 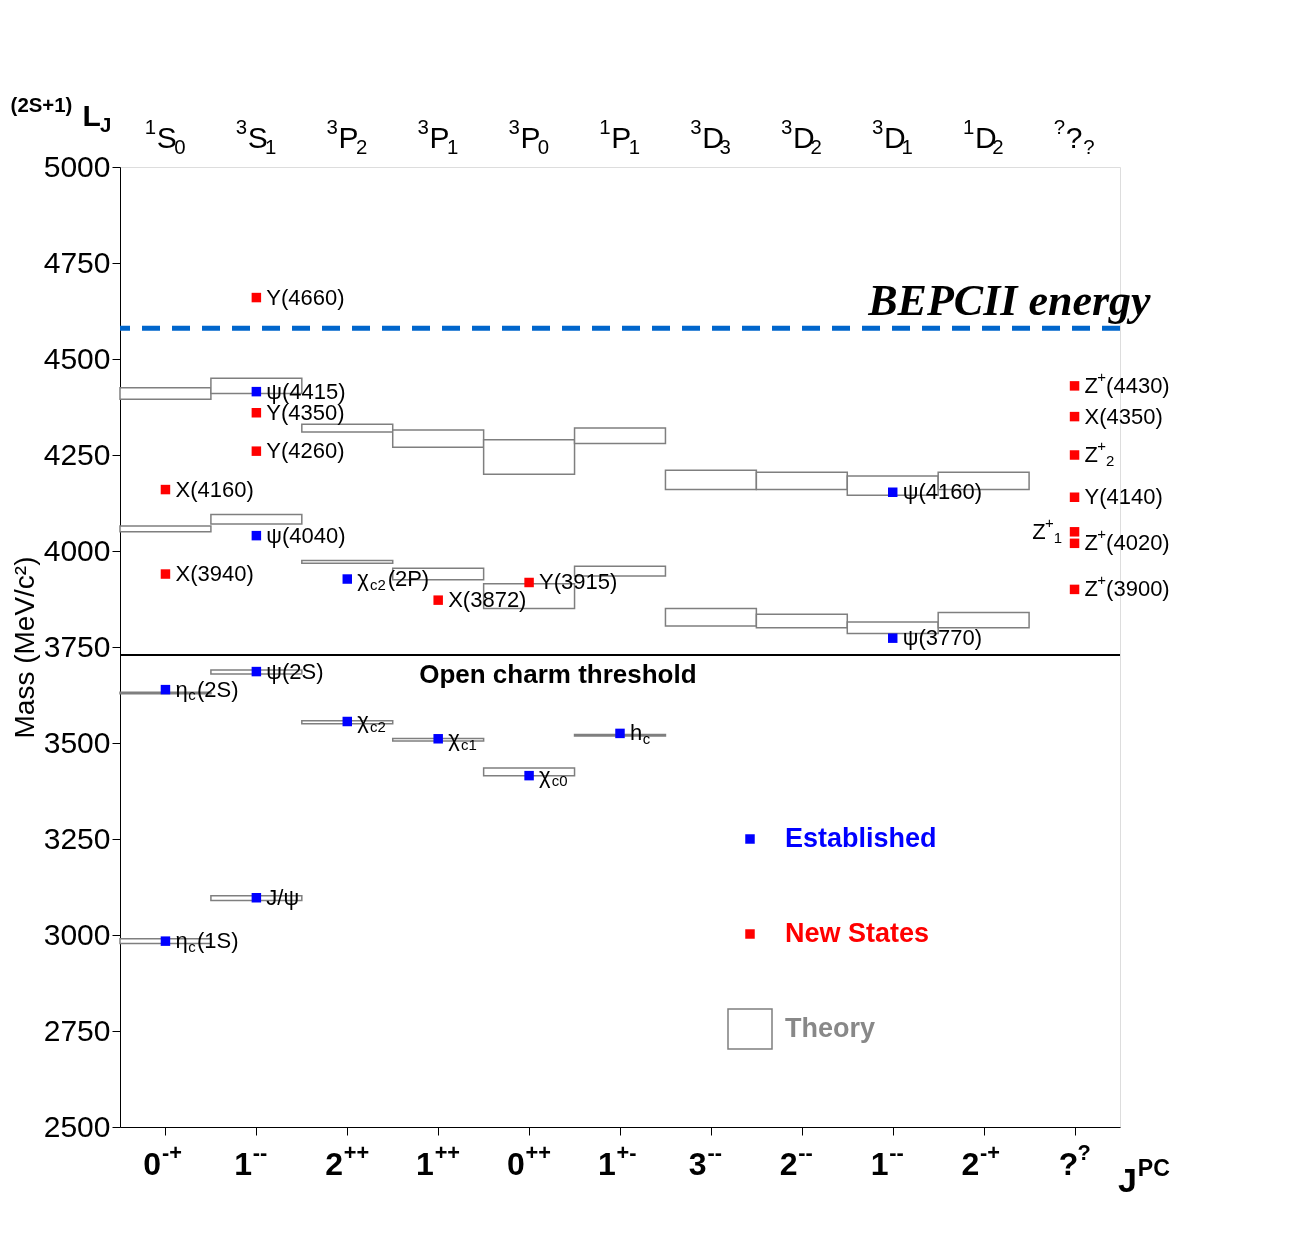 What do you see at coordinates (347, 1161) in the screenshot?
I see `text: 2++` at bounding box center [347, 1161].